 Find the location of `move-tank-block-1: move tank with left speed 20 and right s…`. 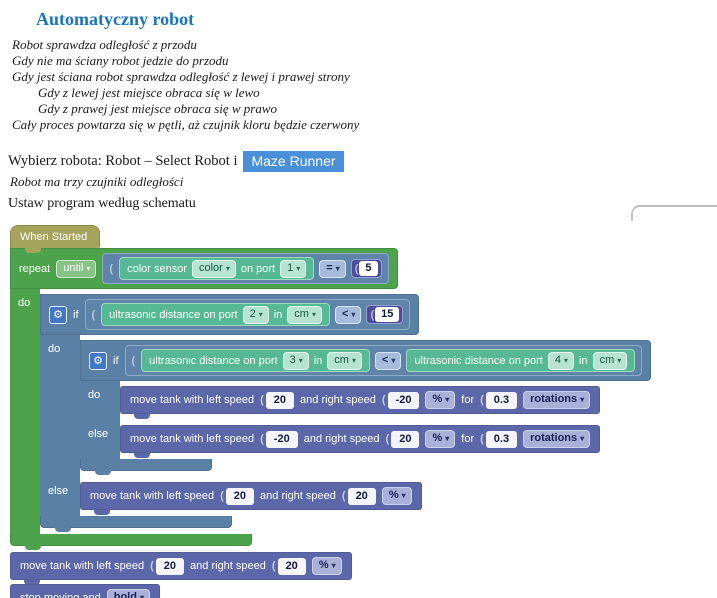

move-tank-block-1: move tank with left speed 20 and right s… is located at coordinates (360, 402).